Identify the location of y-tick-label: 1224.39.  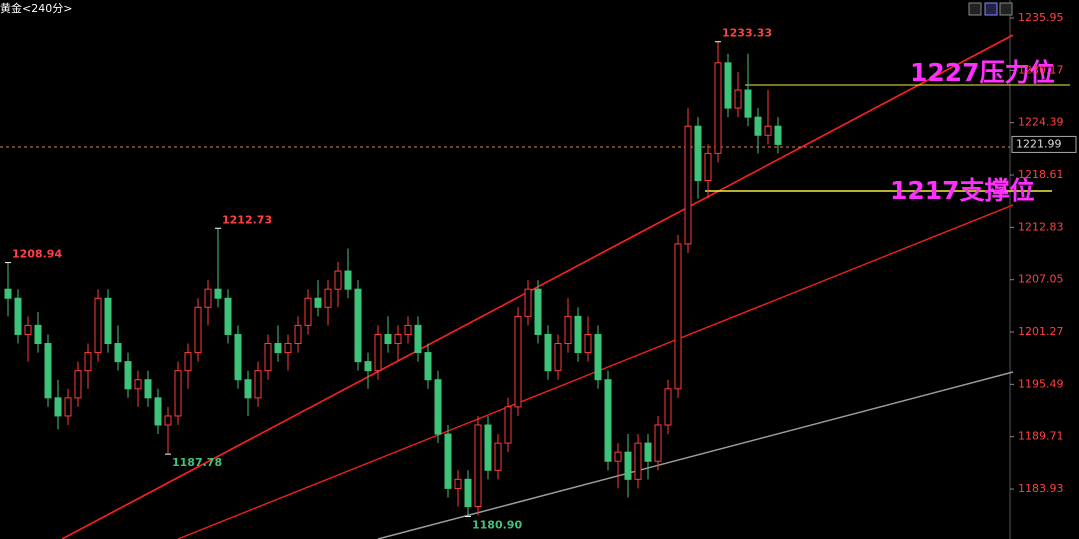
(1041, 122).